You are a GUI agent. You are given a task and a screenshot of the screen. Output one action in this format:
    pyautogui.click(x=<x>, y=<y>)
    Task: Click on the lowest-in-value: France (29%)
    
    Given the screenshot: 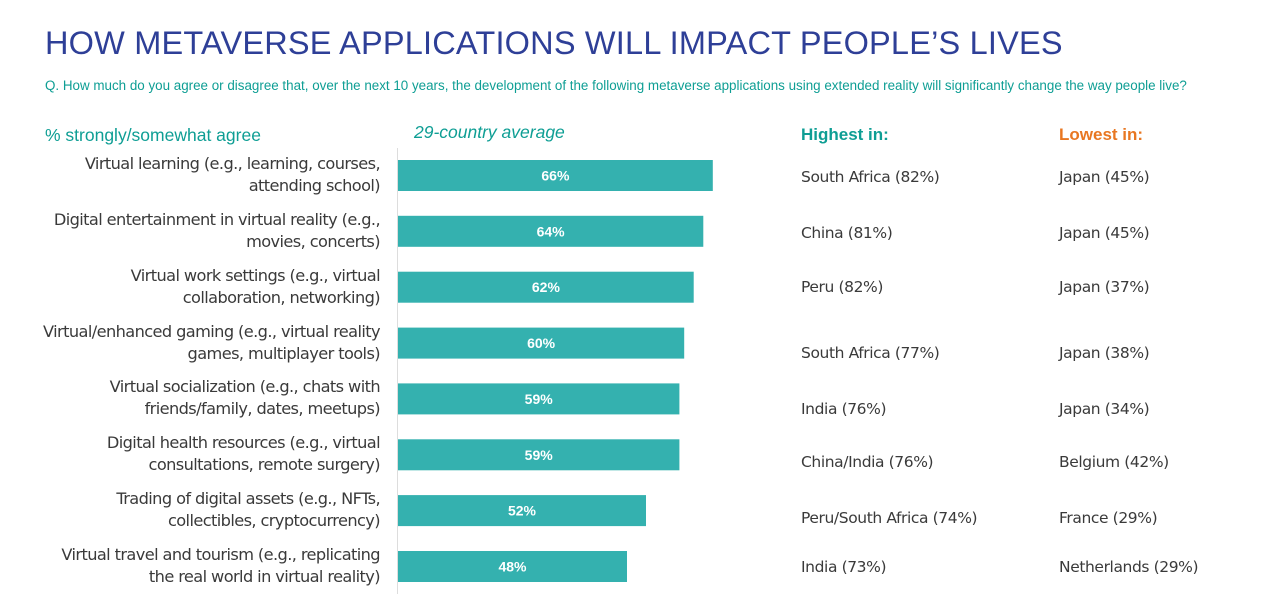 What is the action you would take?
    pyautogui.click(x=1108, y=518)
    